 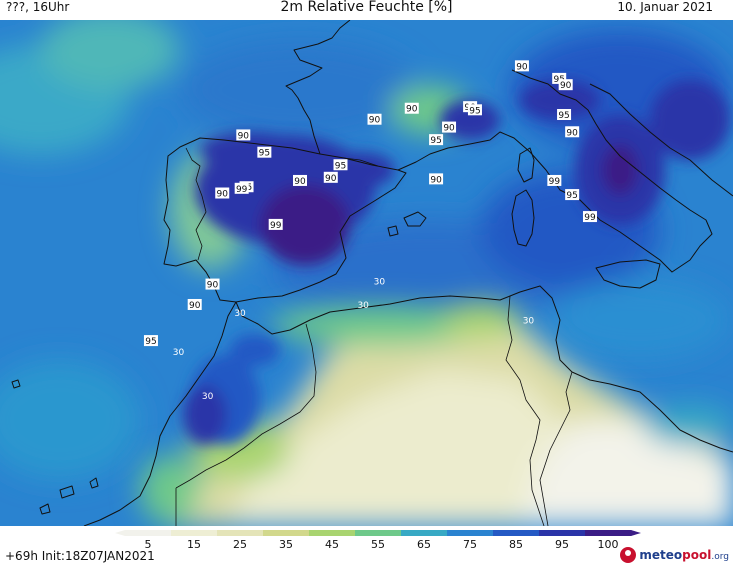 I want to click on colorbar: 5 15 25 35 45 55 65 75 85 95 100, so click(x=378, y=539).